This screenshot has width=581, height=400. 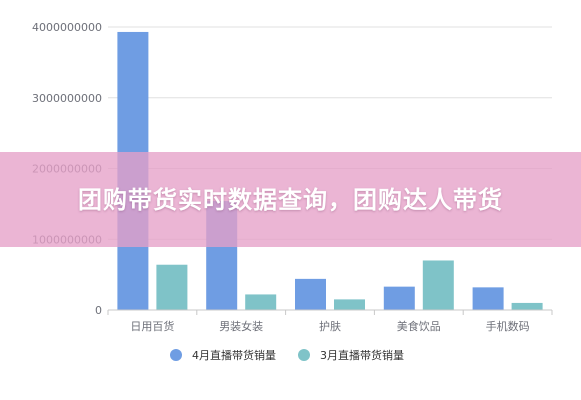 I want to click on x-tick-label-1: 男装女装, so click(x=241, y=326).